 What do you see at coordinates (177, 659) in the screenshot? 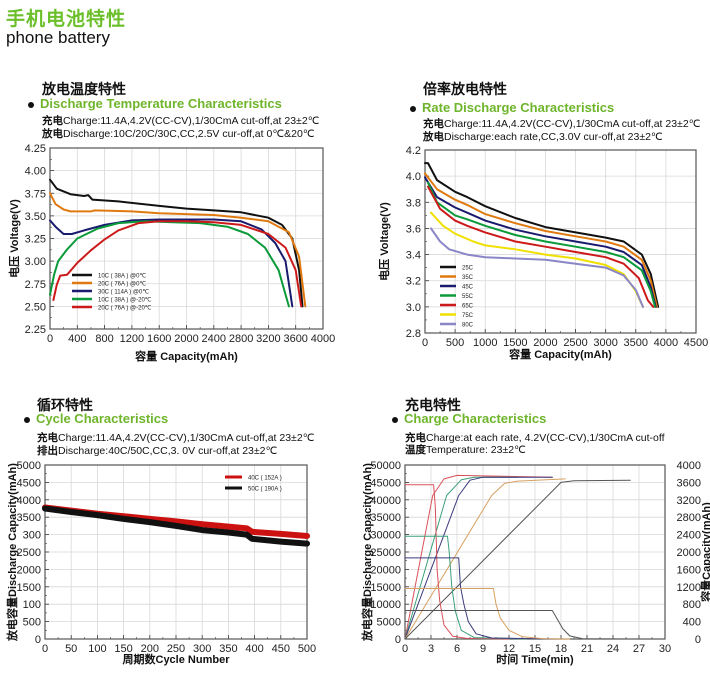
I see `x-axis-label: 周期数Cycle Number` at bounding box center [177, 659].